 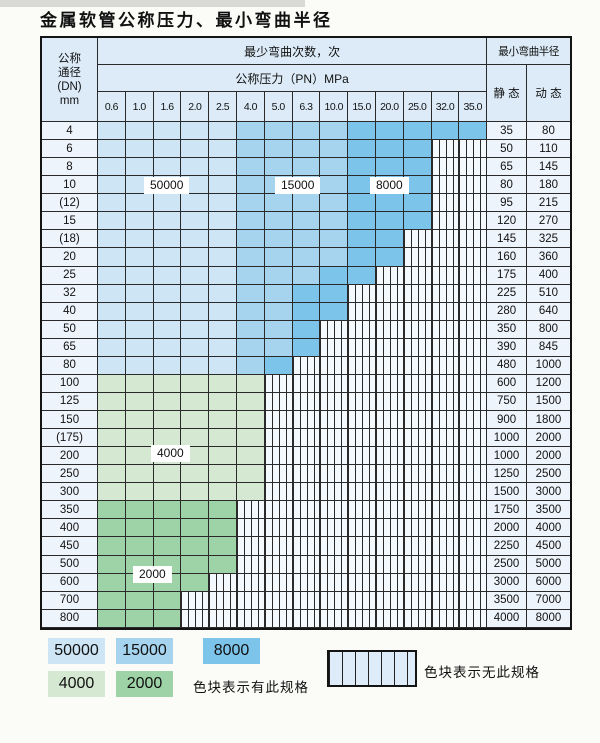 What do you see at coordinates (152, 574) in the screenshot?
I see `zone-value-label: 2000` at bounding box center [152, 574].